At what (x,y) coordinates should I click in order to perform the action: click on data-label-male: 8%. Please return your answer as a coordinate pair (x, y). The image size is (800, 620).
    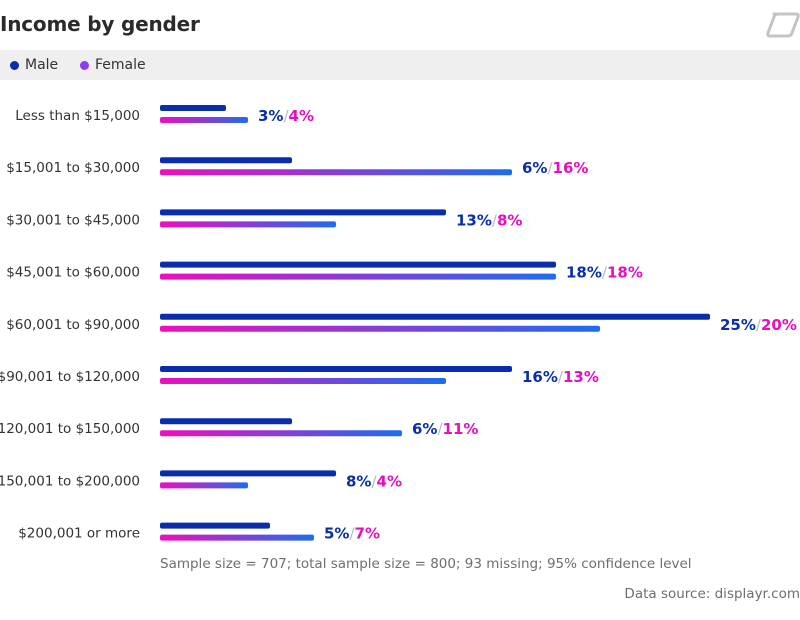
    Looking at the image, I should click on (358, 481).